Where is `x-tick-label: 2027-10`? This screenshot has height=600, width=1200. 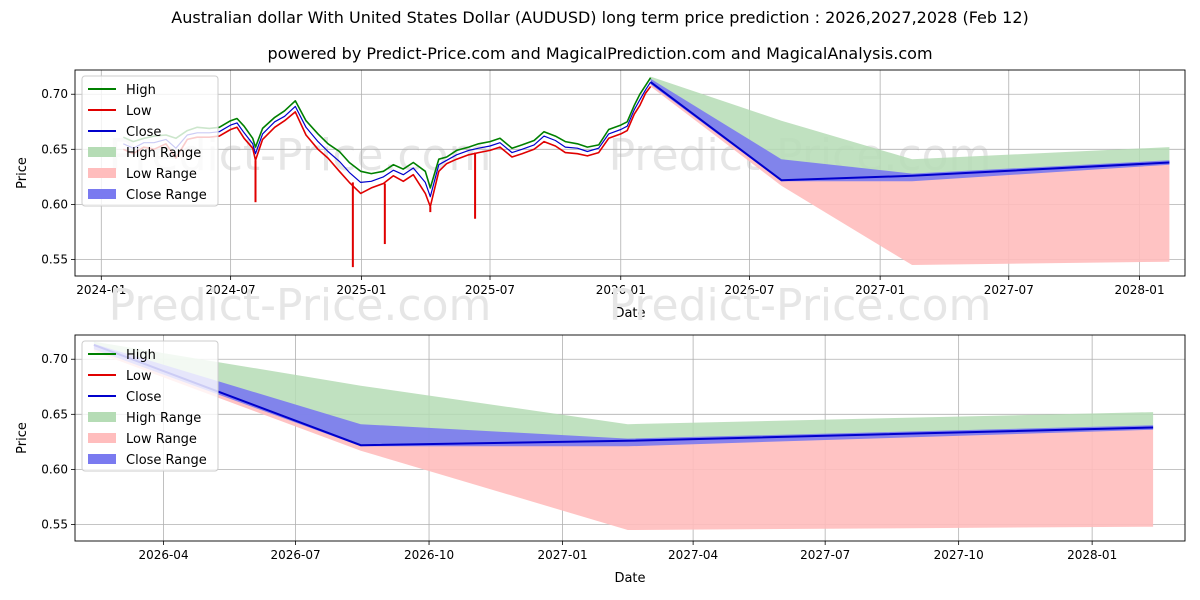
x-tick-label: 2027-10 is located at coordinates (959, 555).